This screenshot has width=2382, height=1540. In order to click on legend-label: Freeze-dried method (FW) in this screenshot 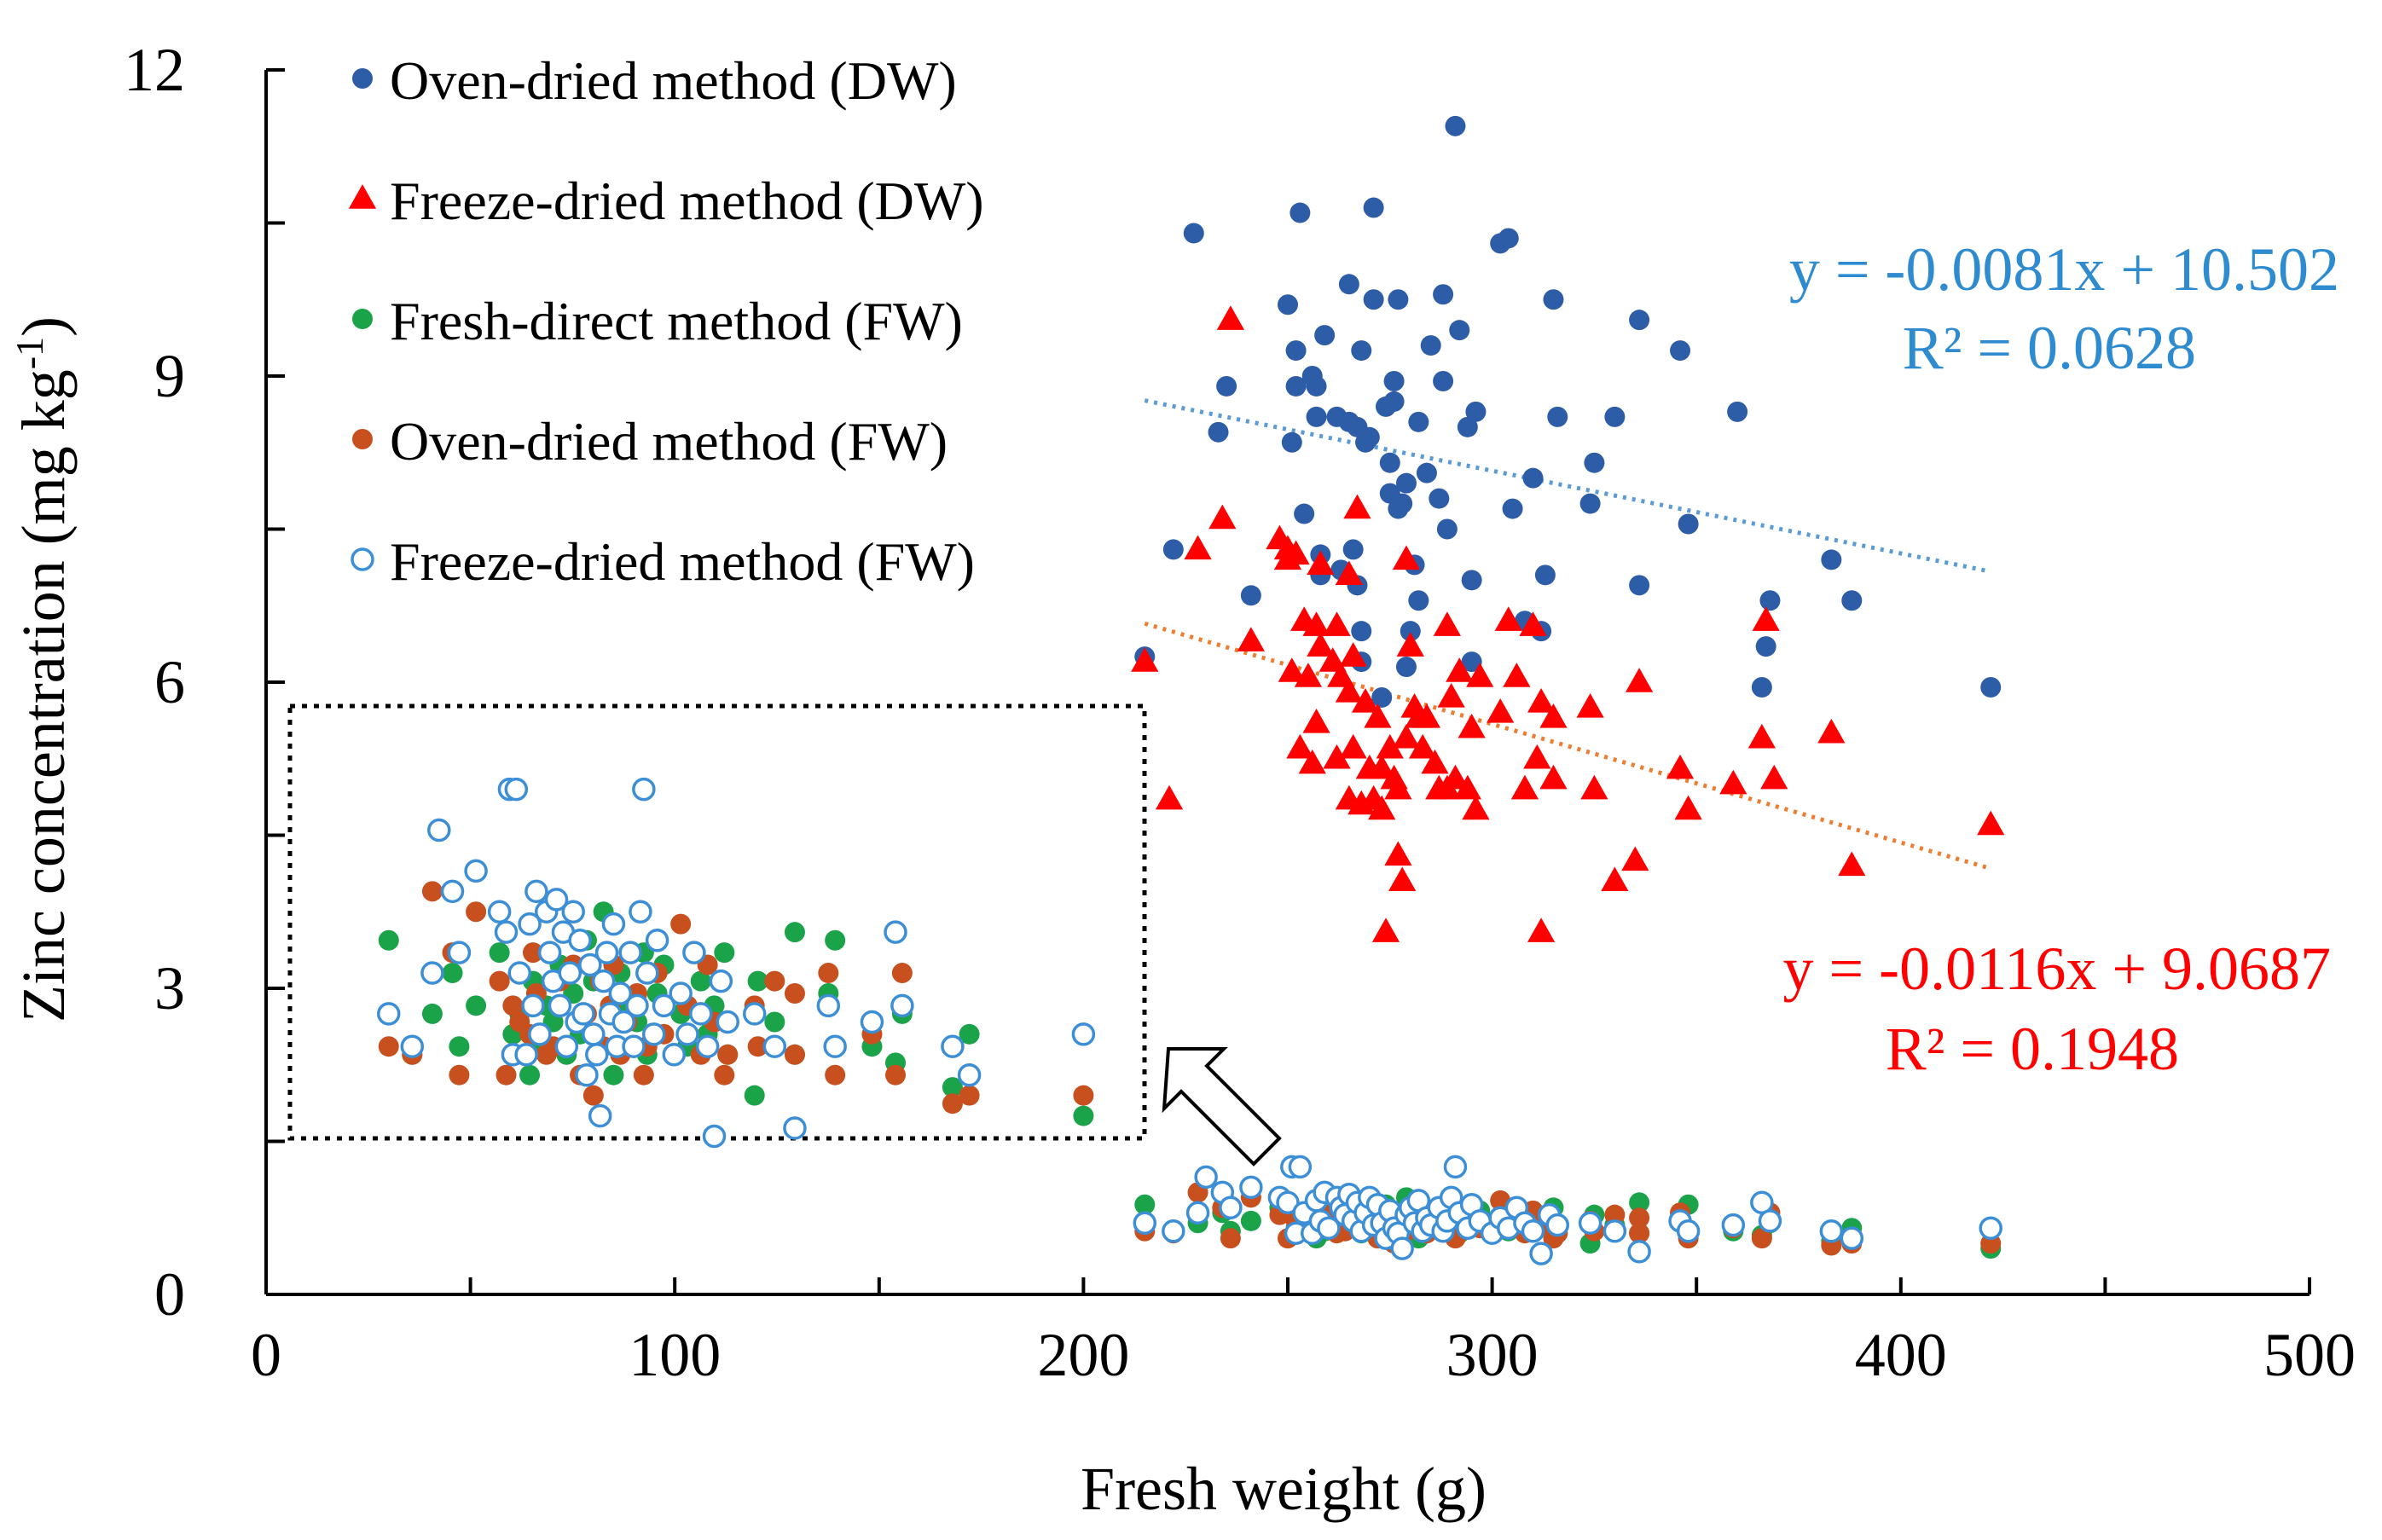, I will do `click(682, 561)`.